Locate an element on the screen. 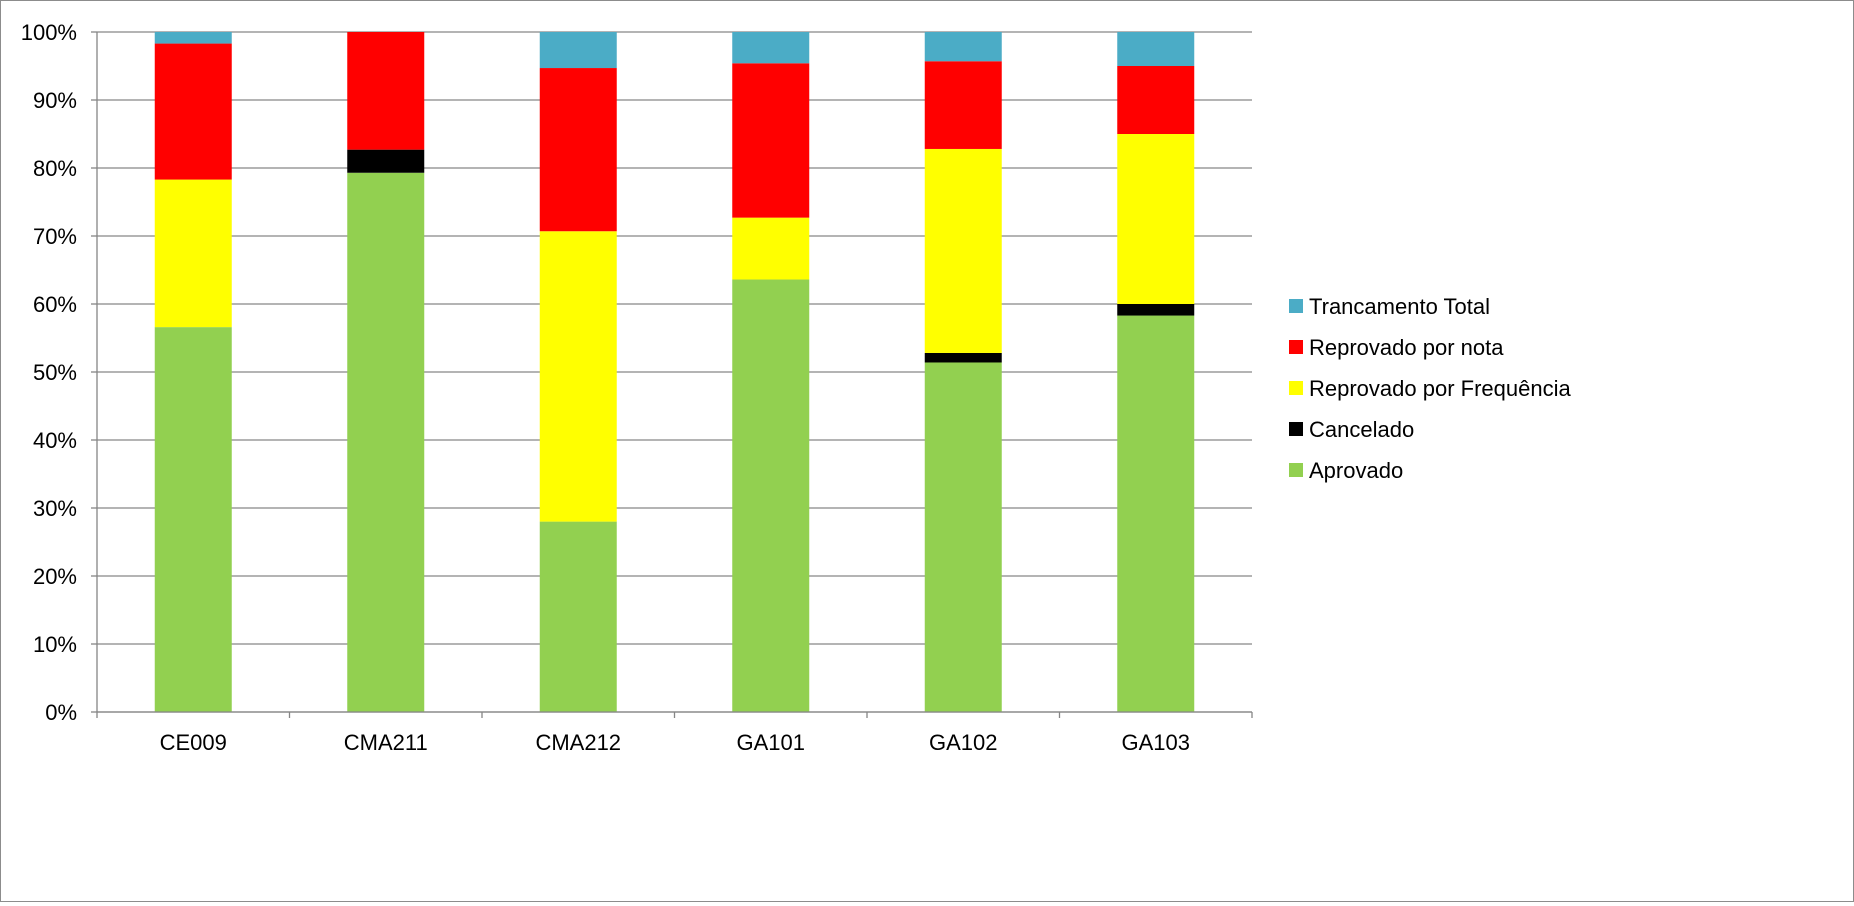 This screenshot has height=906, width=1854. bar-segment-aprovado-ga101 is located at coordinates (771, 495).